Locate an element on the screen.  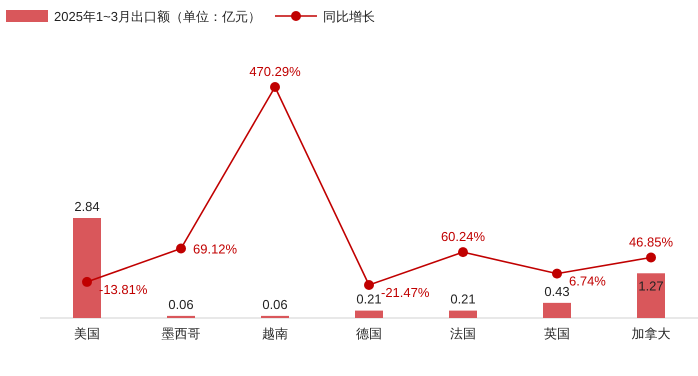
data-label: 46.85% is located at coordinates (651, 242).